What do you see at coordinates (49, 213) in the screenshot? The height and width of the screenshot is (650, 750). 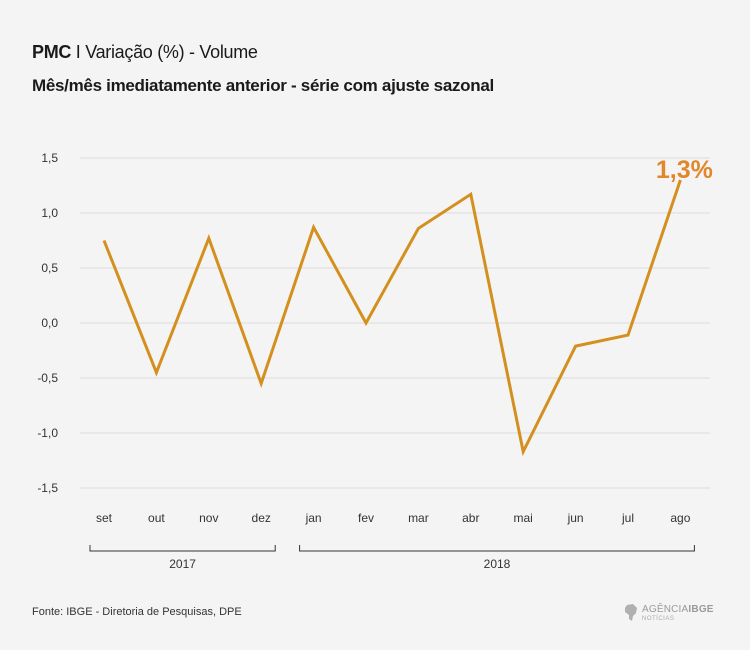 I see `y-tick-label: 1,0` at bounding box center [49, 213].